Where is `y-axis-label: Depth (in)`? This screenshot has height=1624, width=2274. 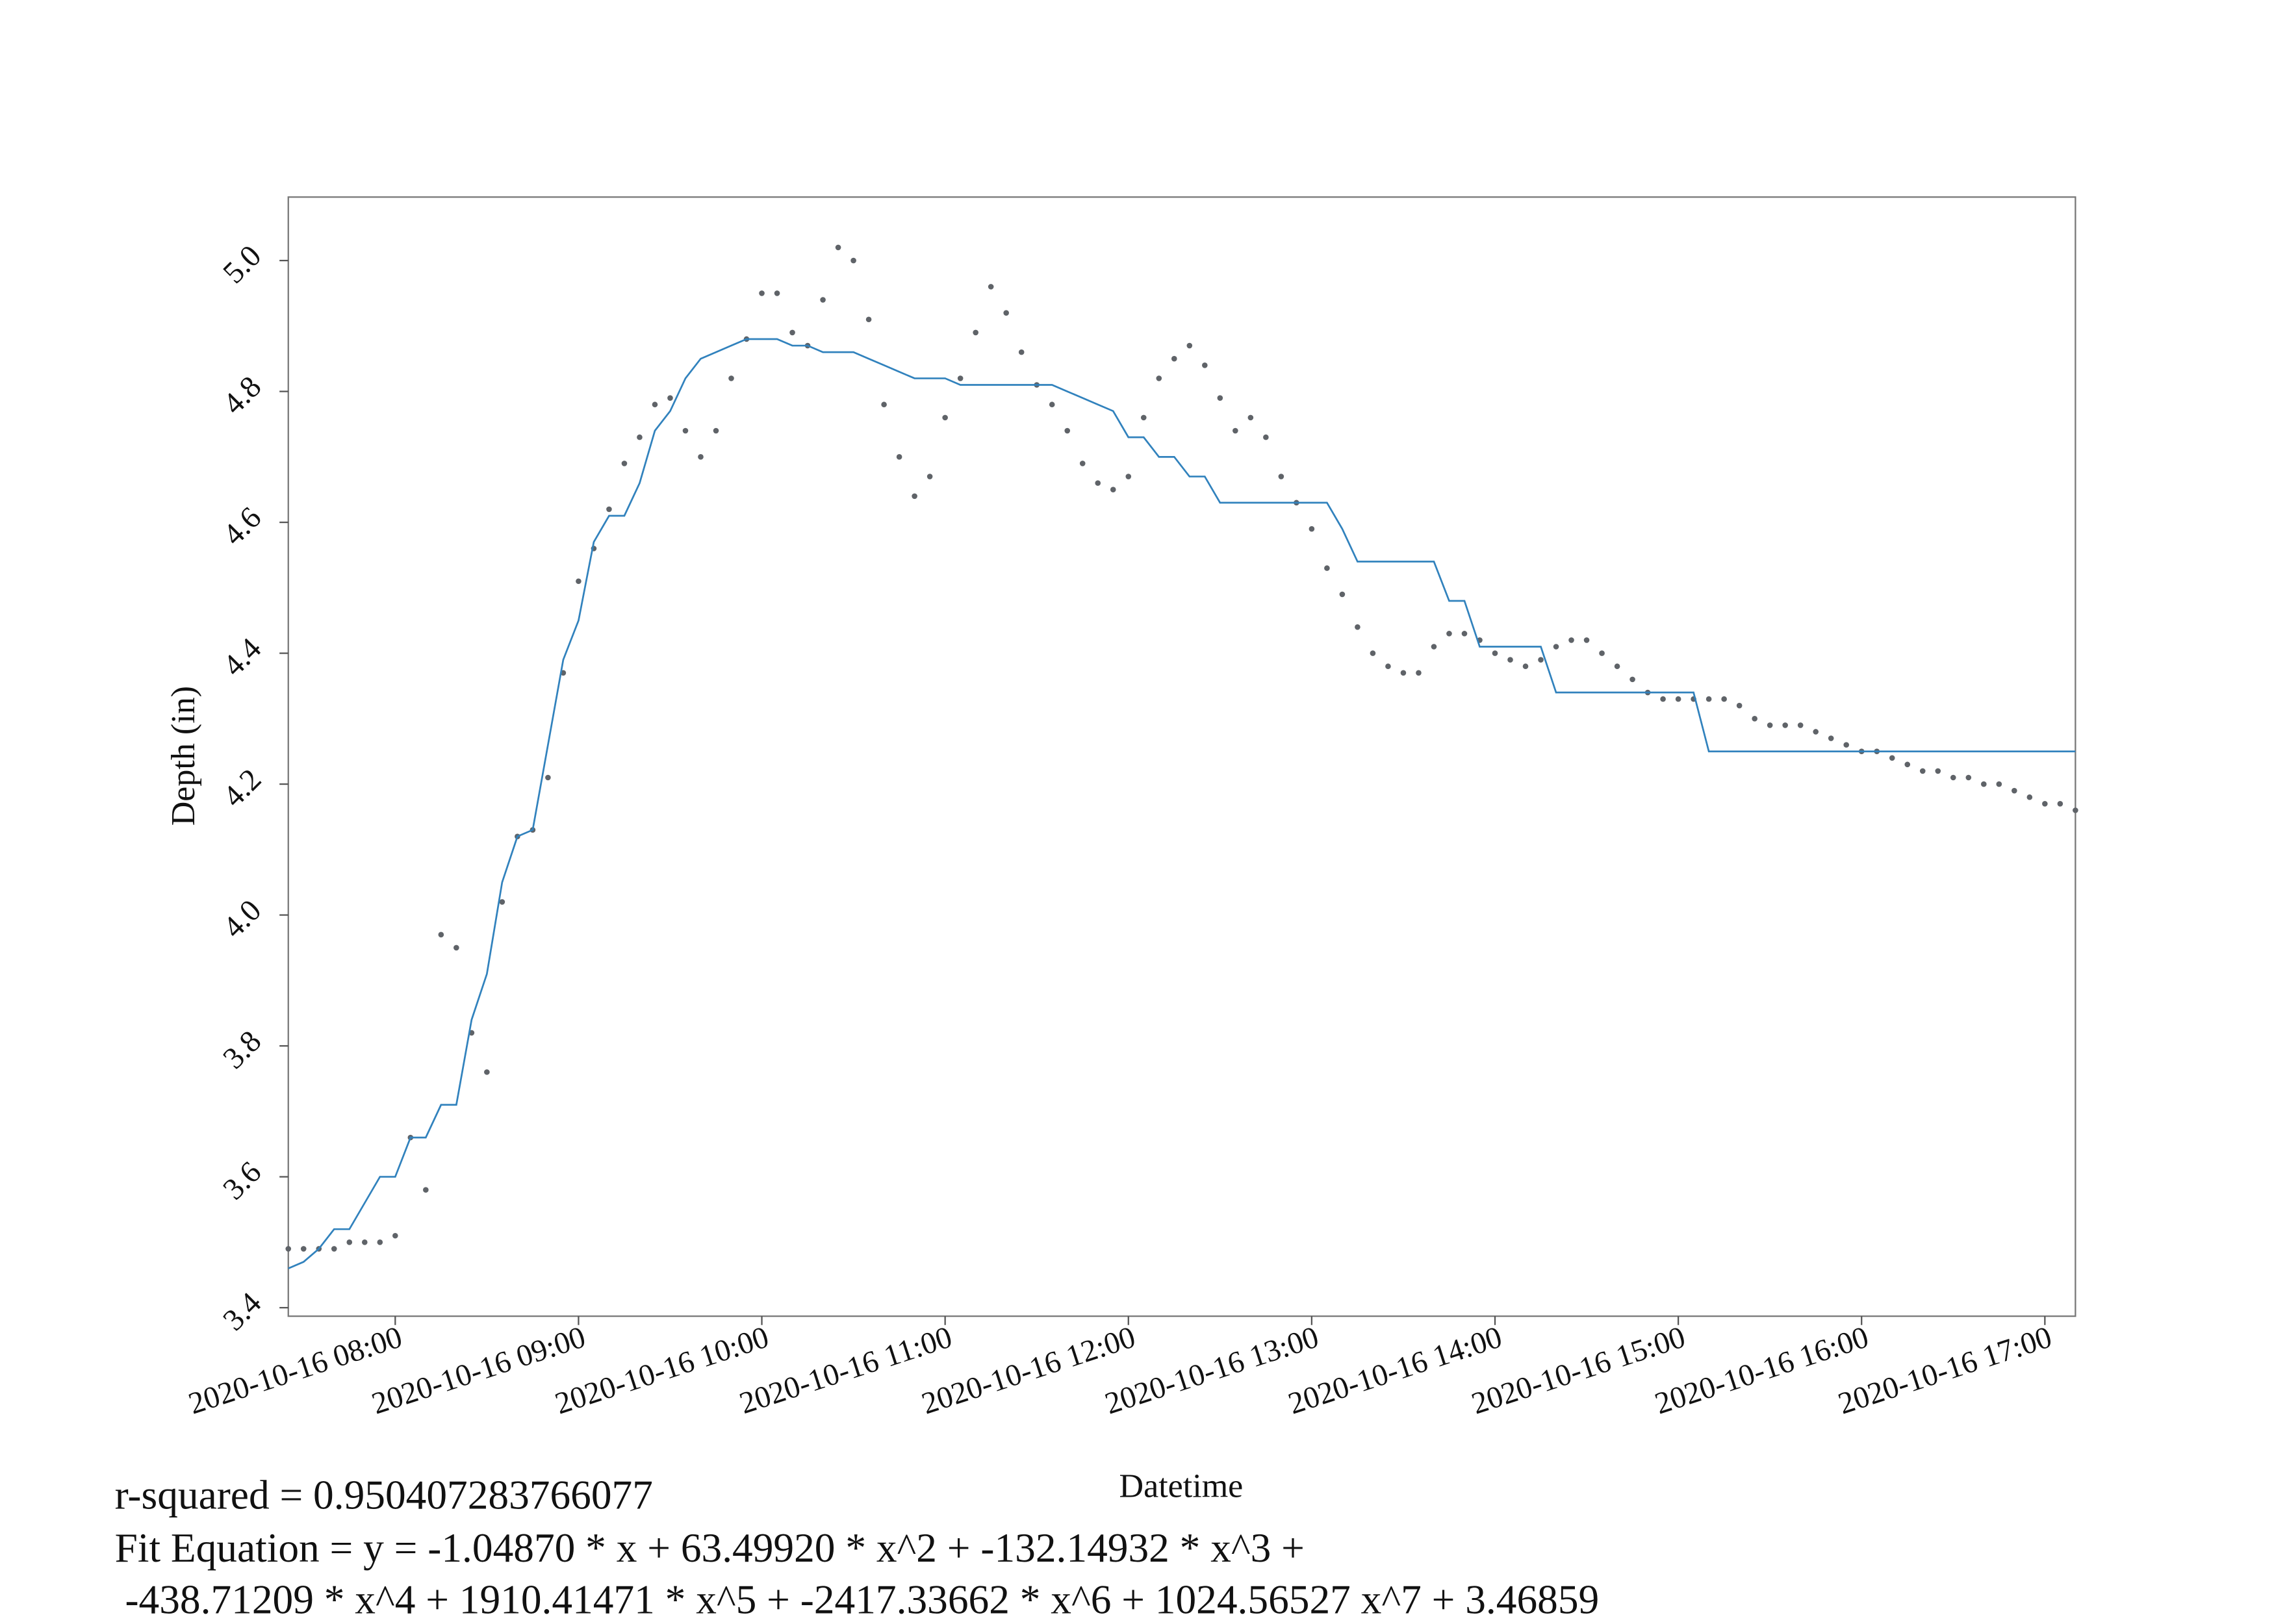
y-axis-label: Depth (in) is located at coordinates (183, 756).